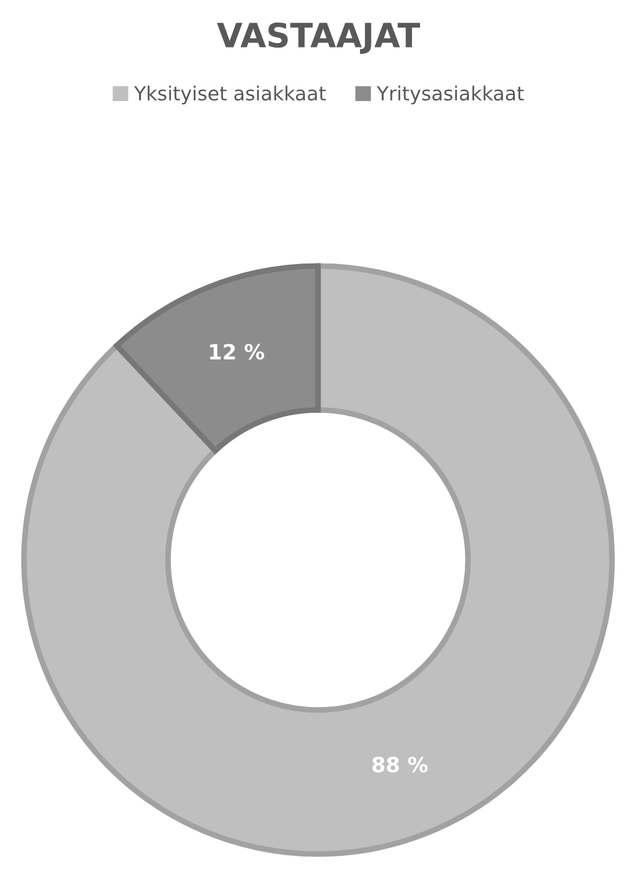 The image size is (637, 874). What do you see at coordinates (318, 38) in the screenshot?
I see `chart-title: VASTAAJAT` at bounding box center [318, 38].